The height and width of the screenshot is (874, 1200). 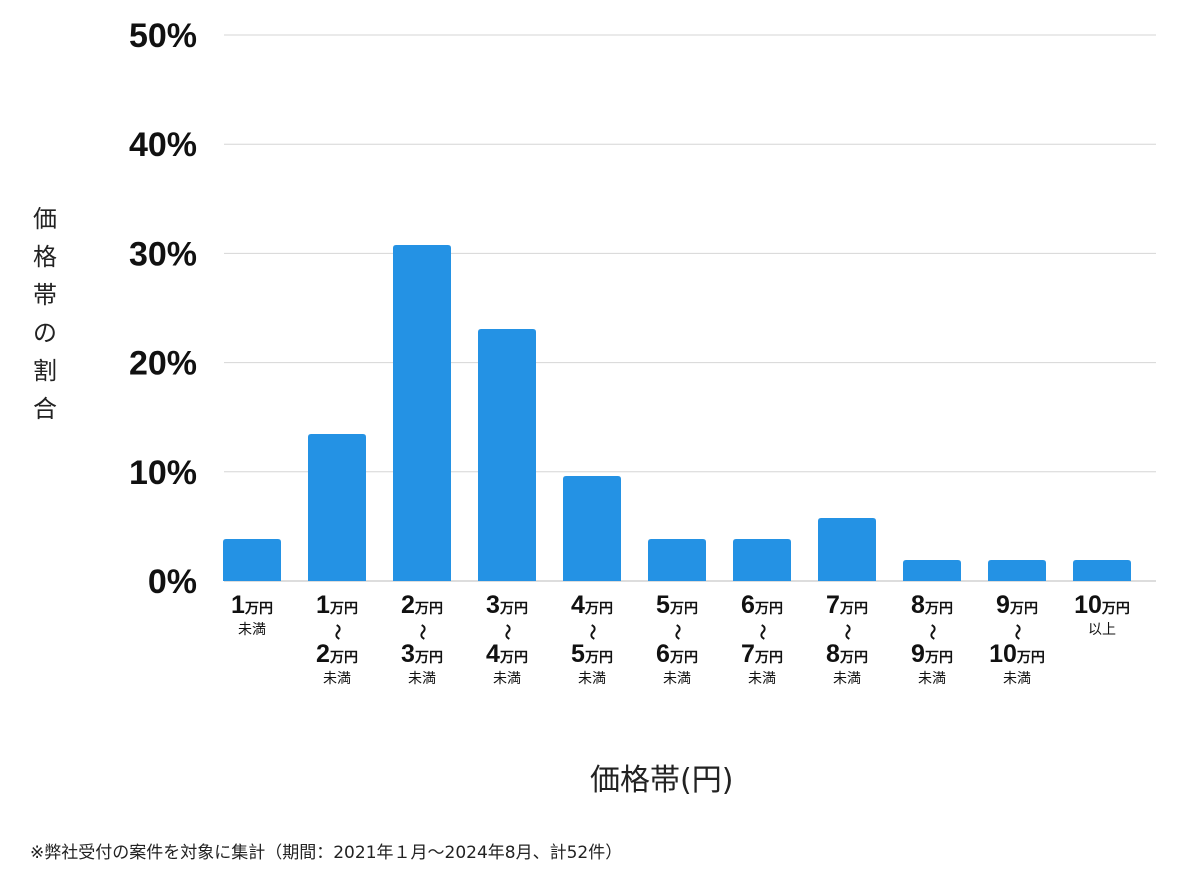 I want to click on x-tick-label: 1万円〜 2万円 未満, so click(x=337, y=639).